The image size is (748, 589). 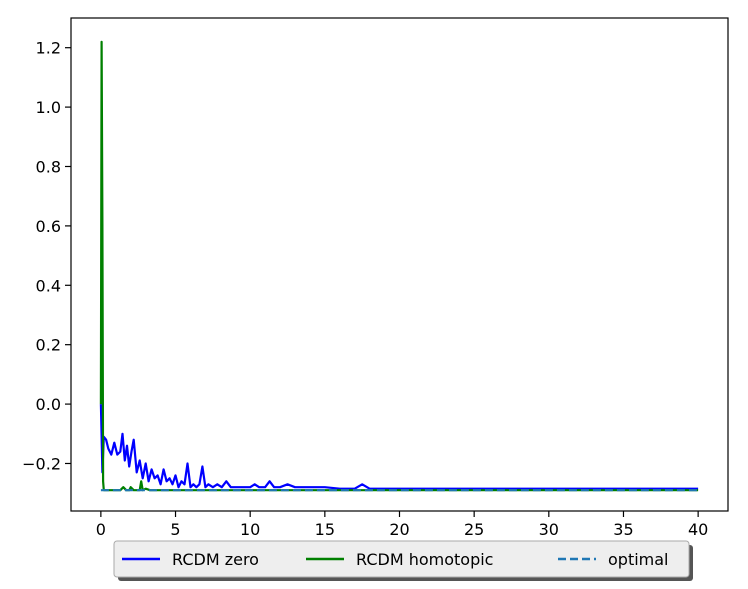 What do you see at coordinates (549, 529) in the screenshot?
I see `x-tick-label: 30` at bounding box center [549, 529].